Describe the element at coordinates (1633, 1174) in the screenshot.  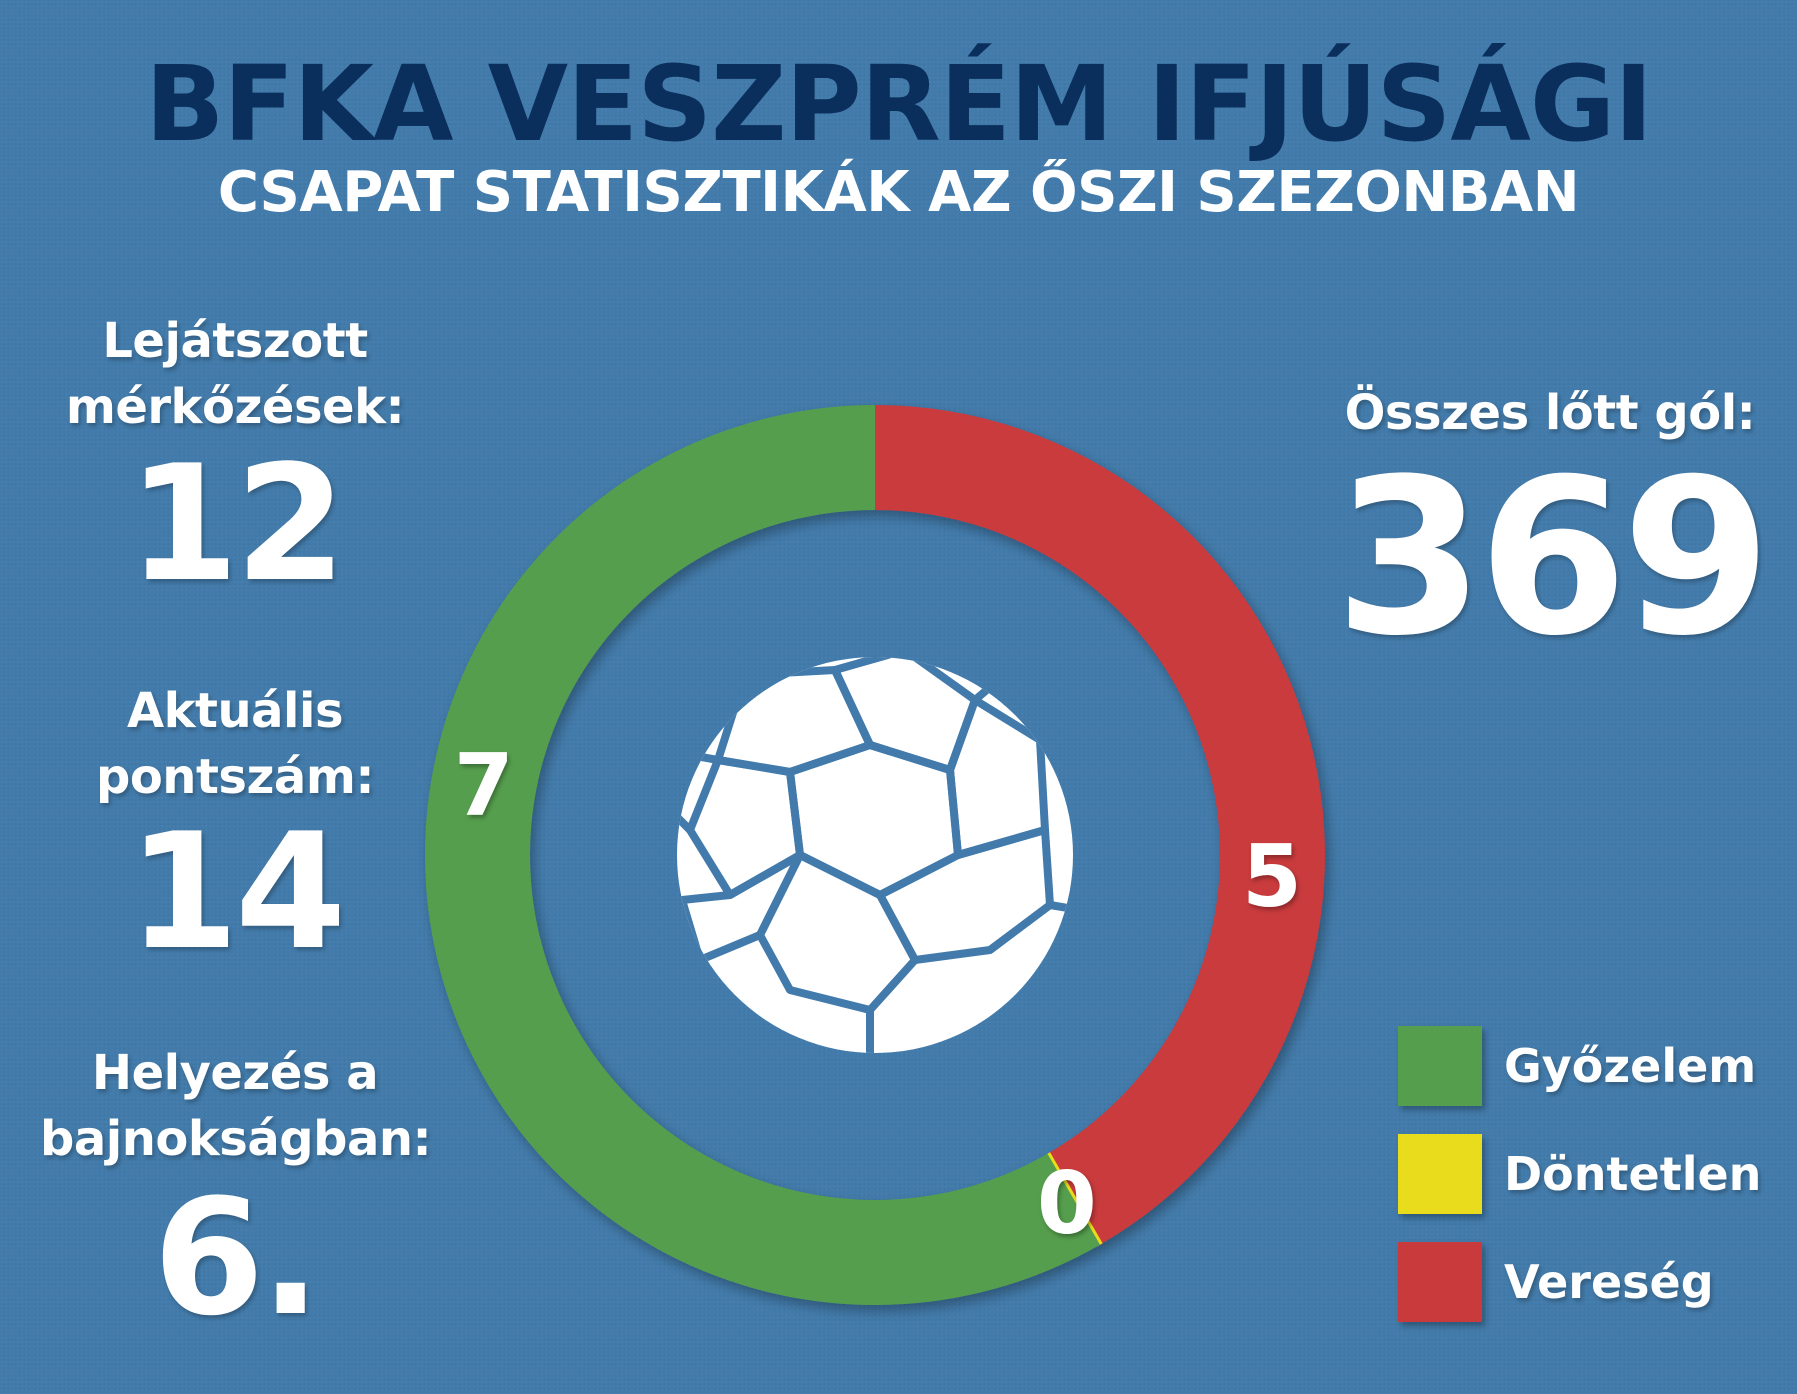
I see `legend-label-draw: Döntetlen` at that location.